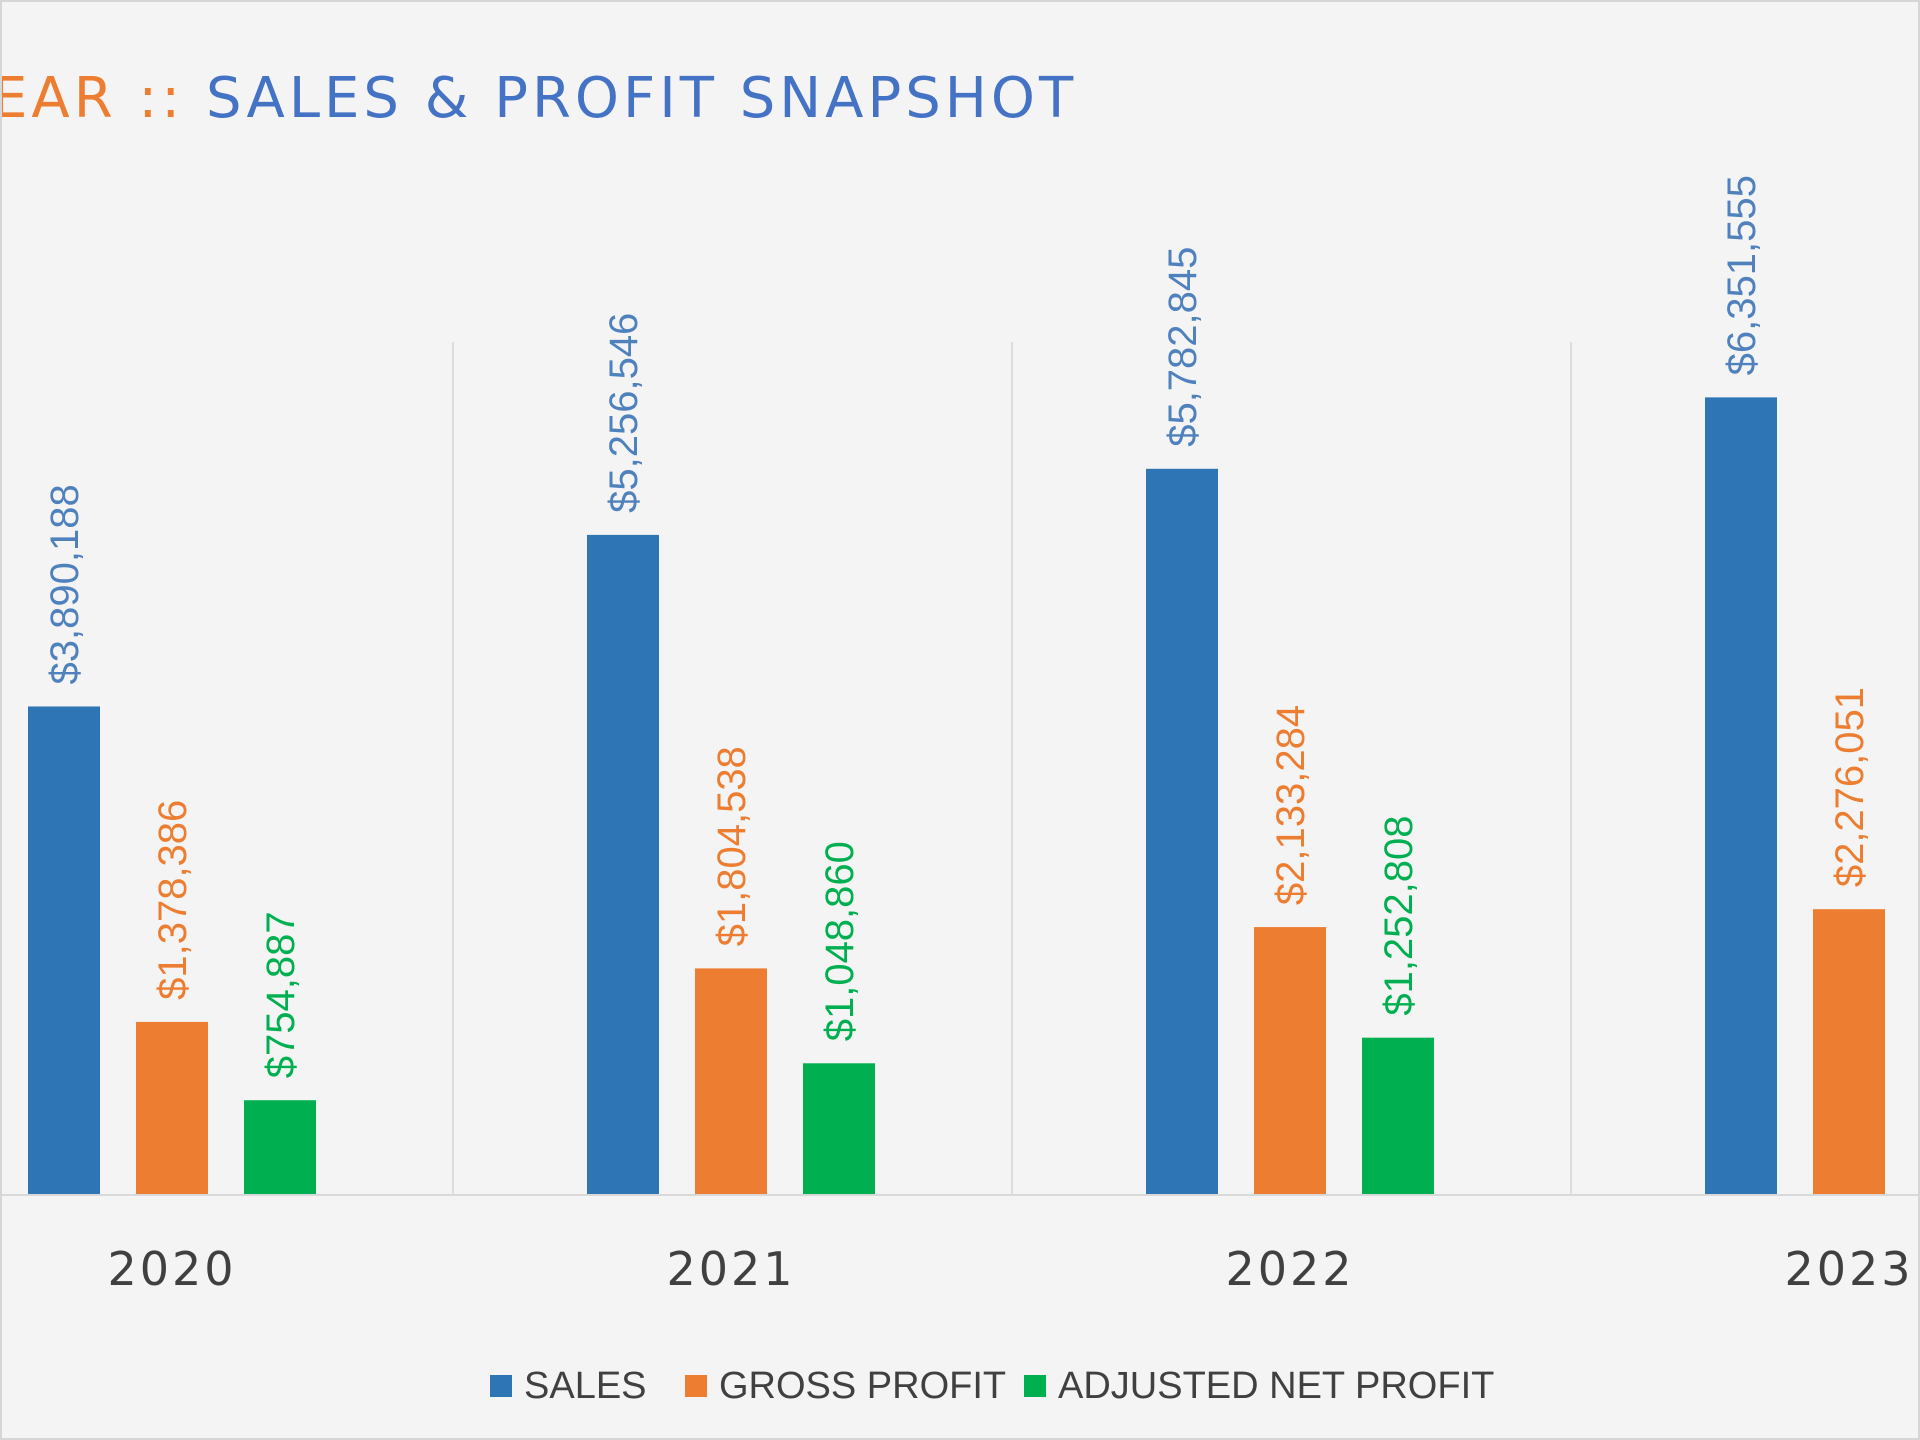  What do you see at coordinates (1741, 796) in the screenshot?
I see `bar-sales-2023` at bounding box center [1741, 796].